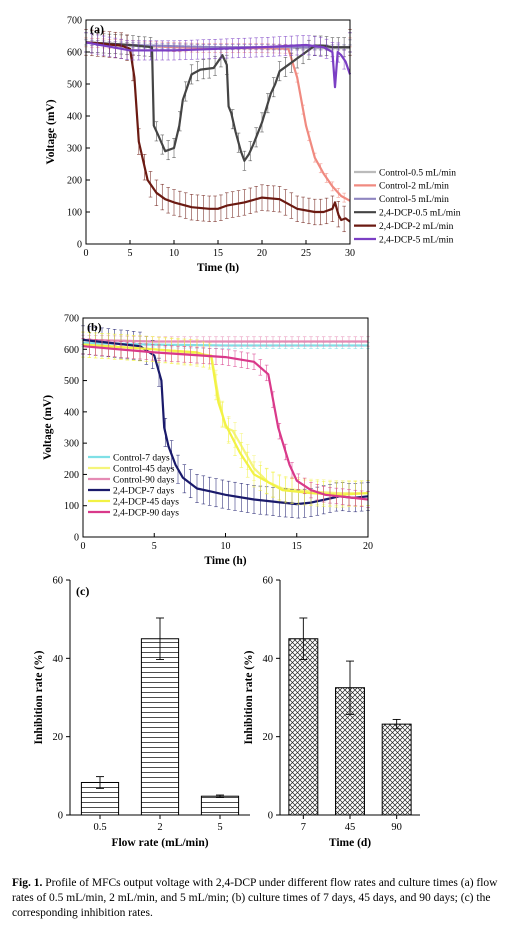  I want to click on legend-label: 2,4-DCP-45 days, so click(146, 502).